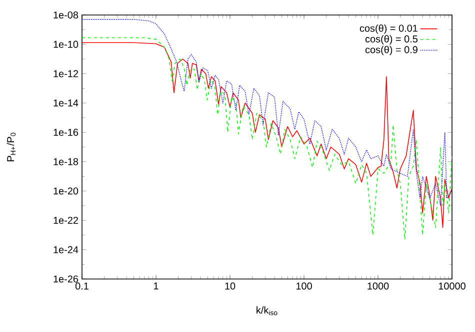 This screenshot has width=475, height=332. What do you see at coordinates (378, 286) in the screenshot?
I see `x-tick-label: 1000` at bounding box center [378, 286].